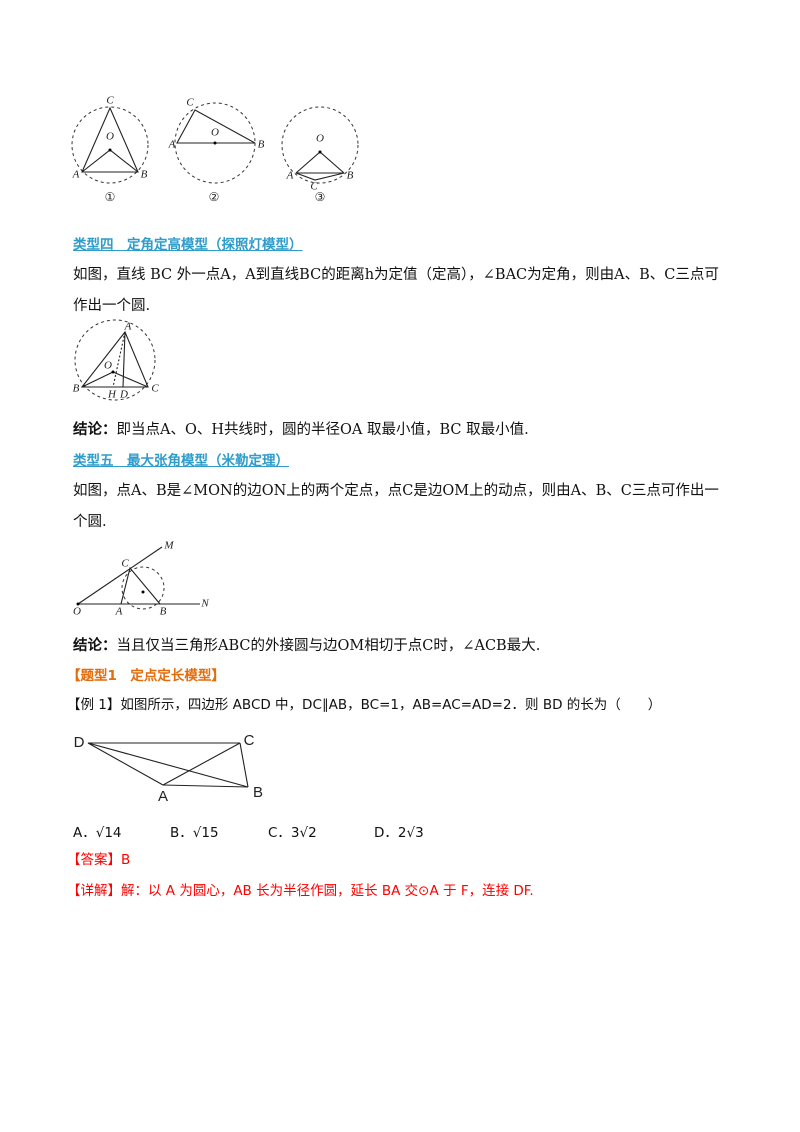  Describe the element at coordinates (204, 604) in the screenshot. I see `label: N` at that location.